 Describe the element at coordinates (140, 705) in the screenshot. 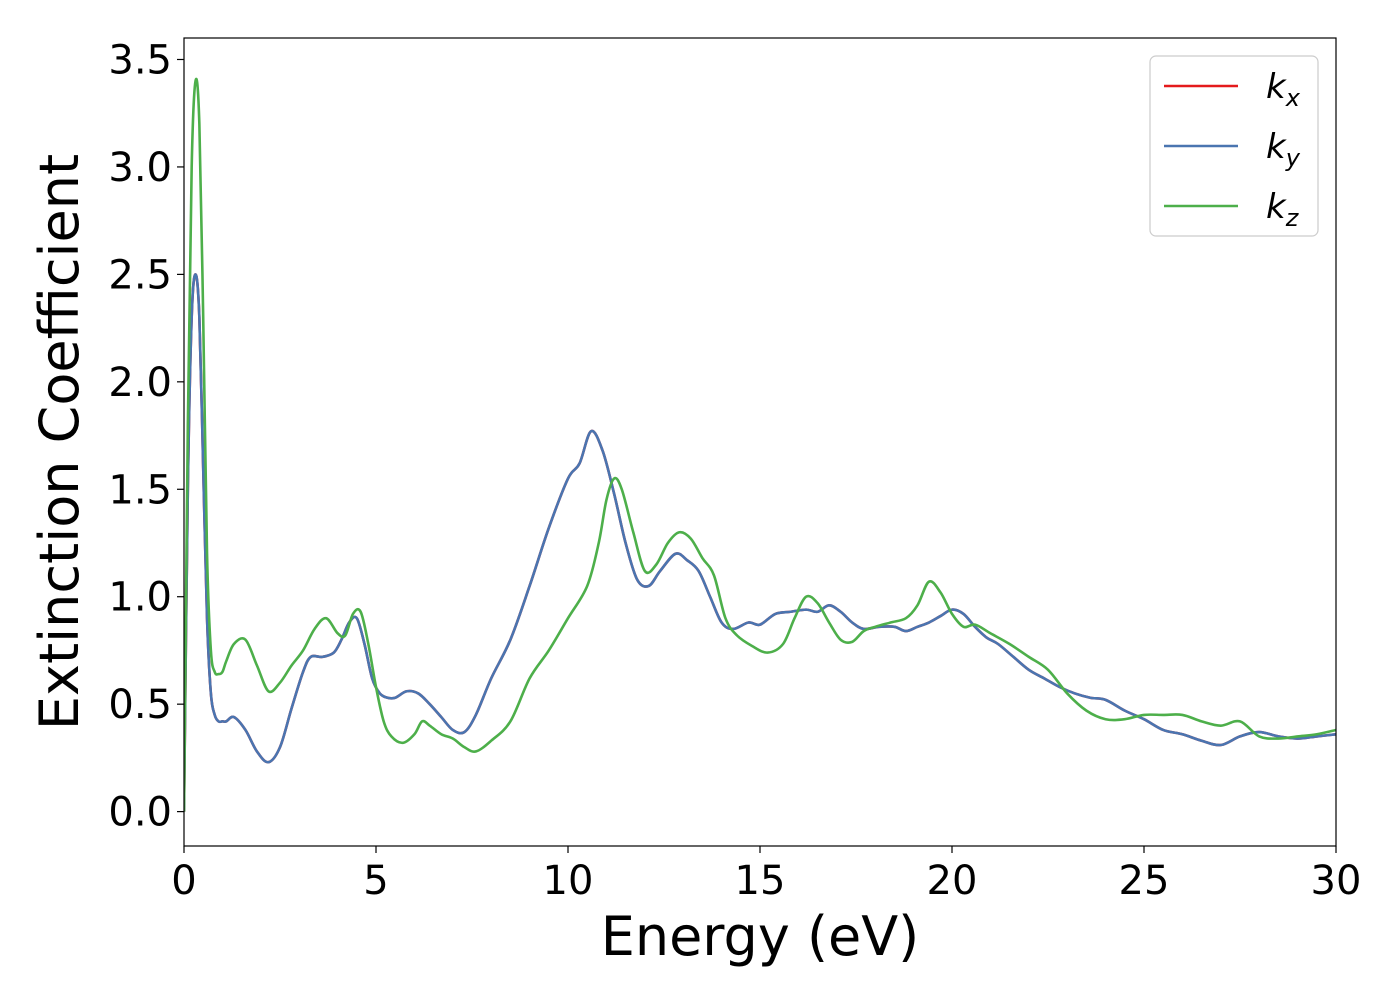

I see `y-tick-label: 0.5` at that location.